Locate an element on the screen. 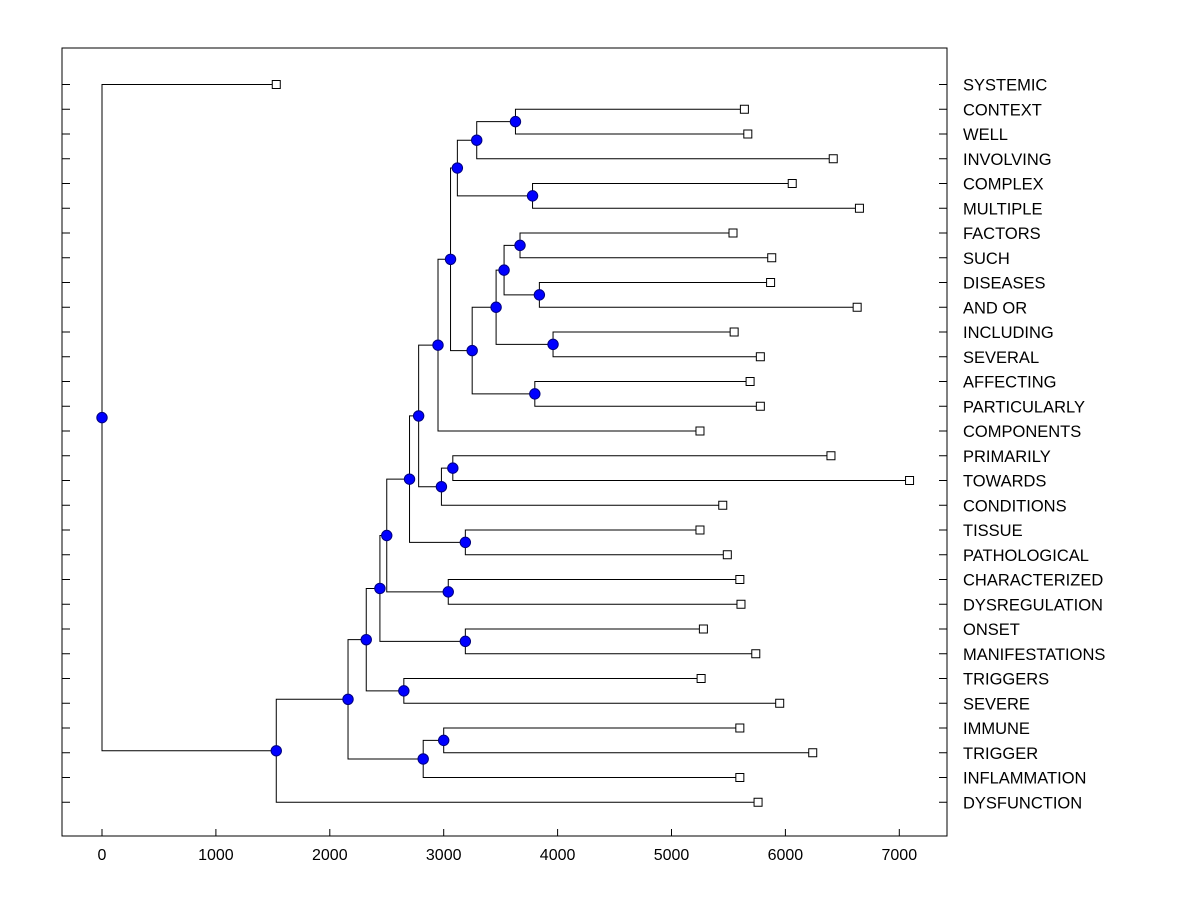  merge-node-m24 is located at coordinates (366, 639).